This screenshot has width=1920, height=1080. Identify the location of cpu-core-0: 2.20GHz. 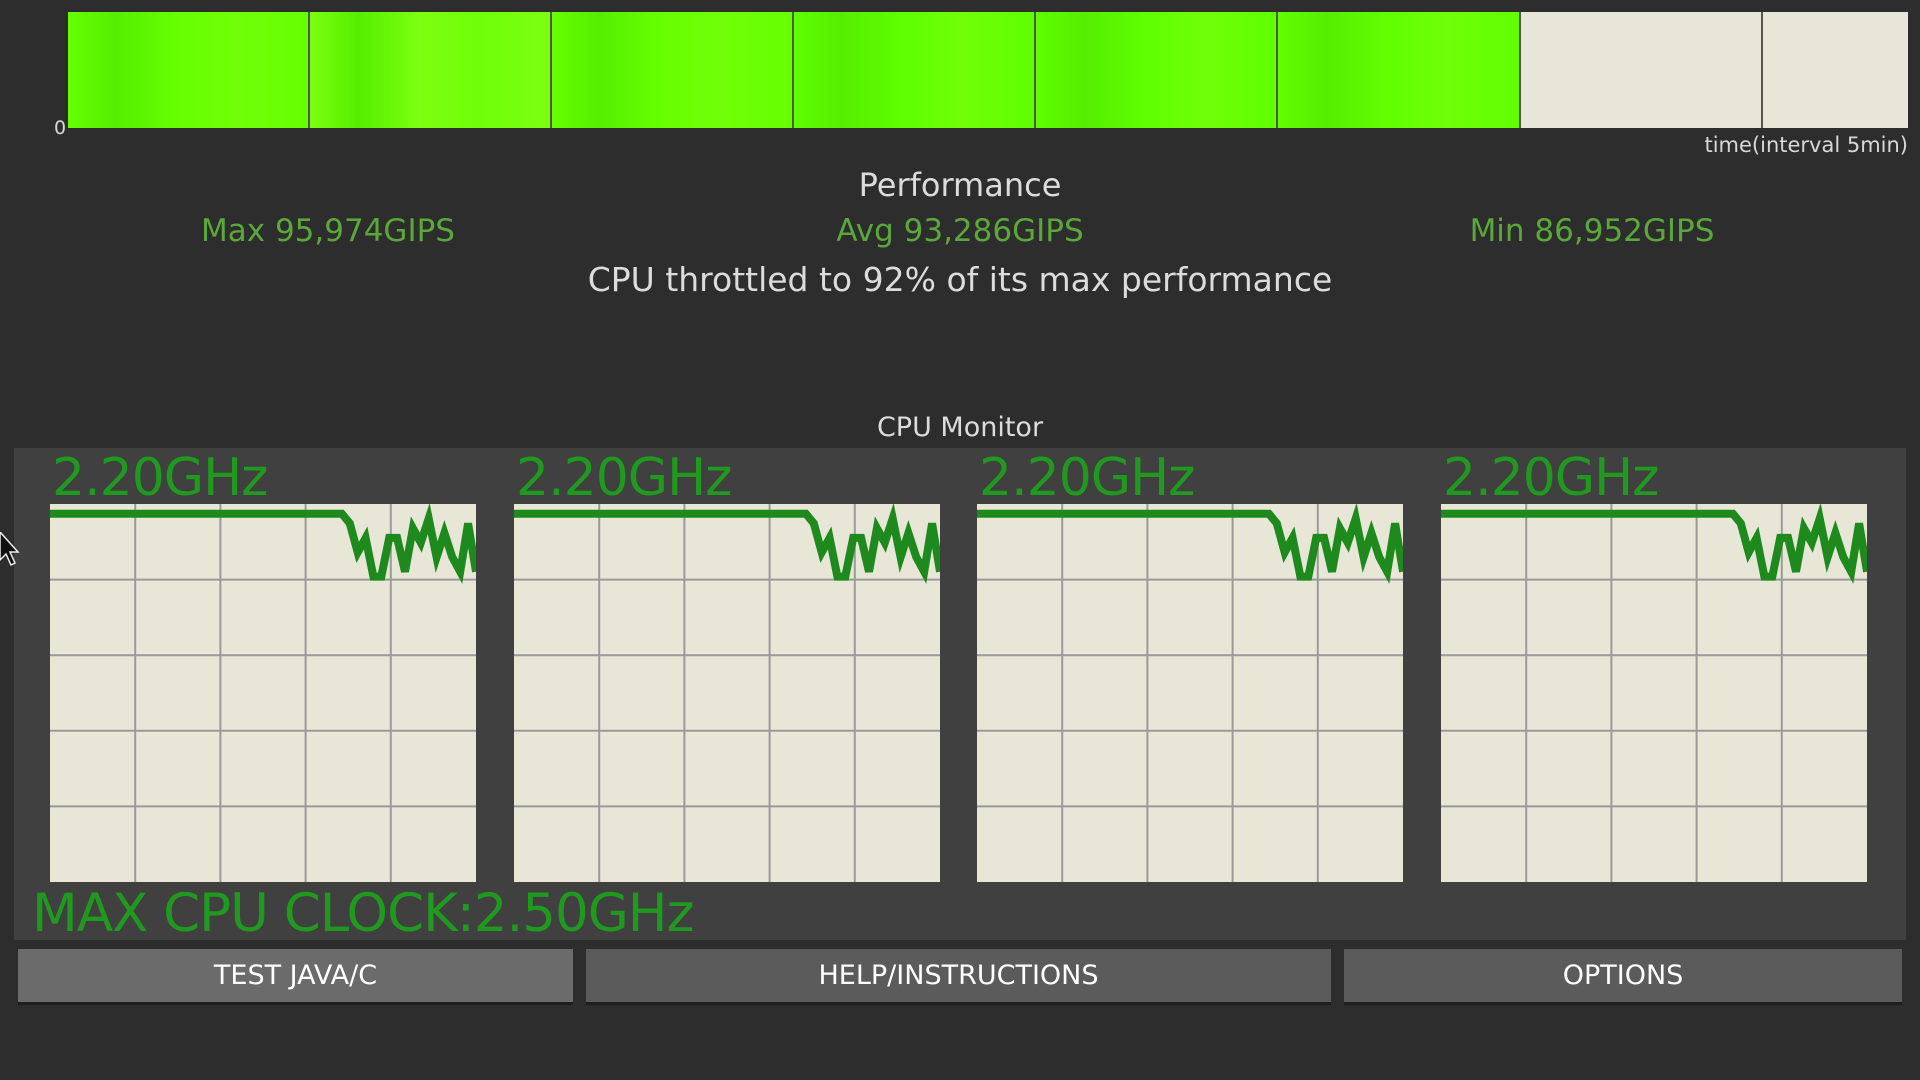
(263, 665).